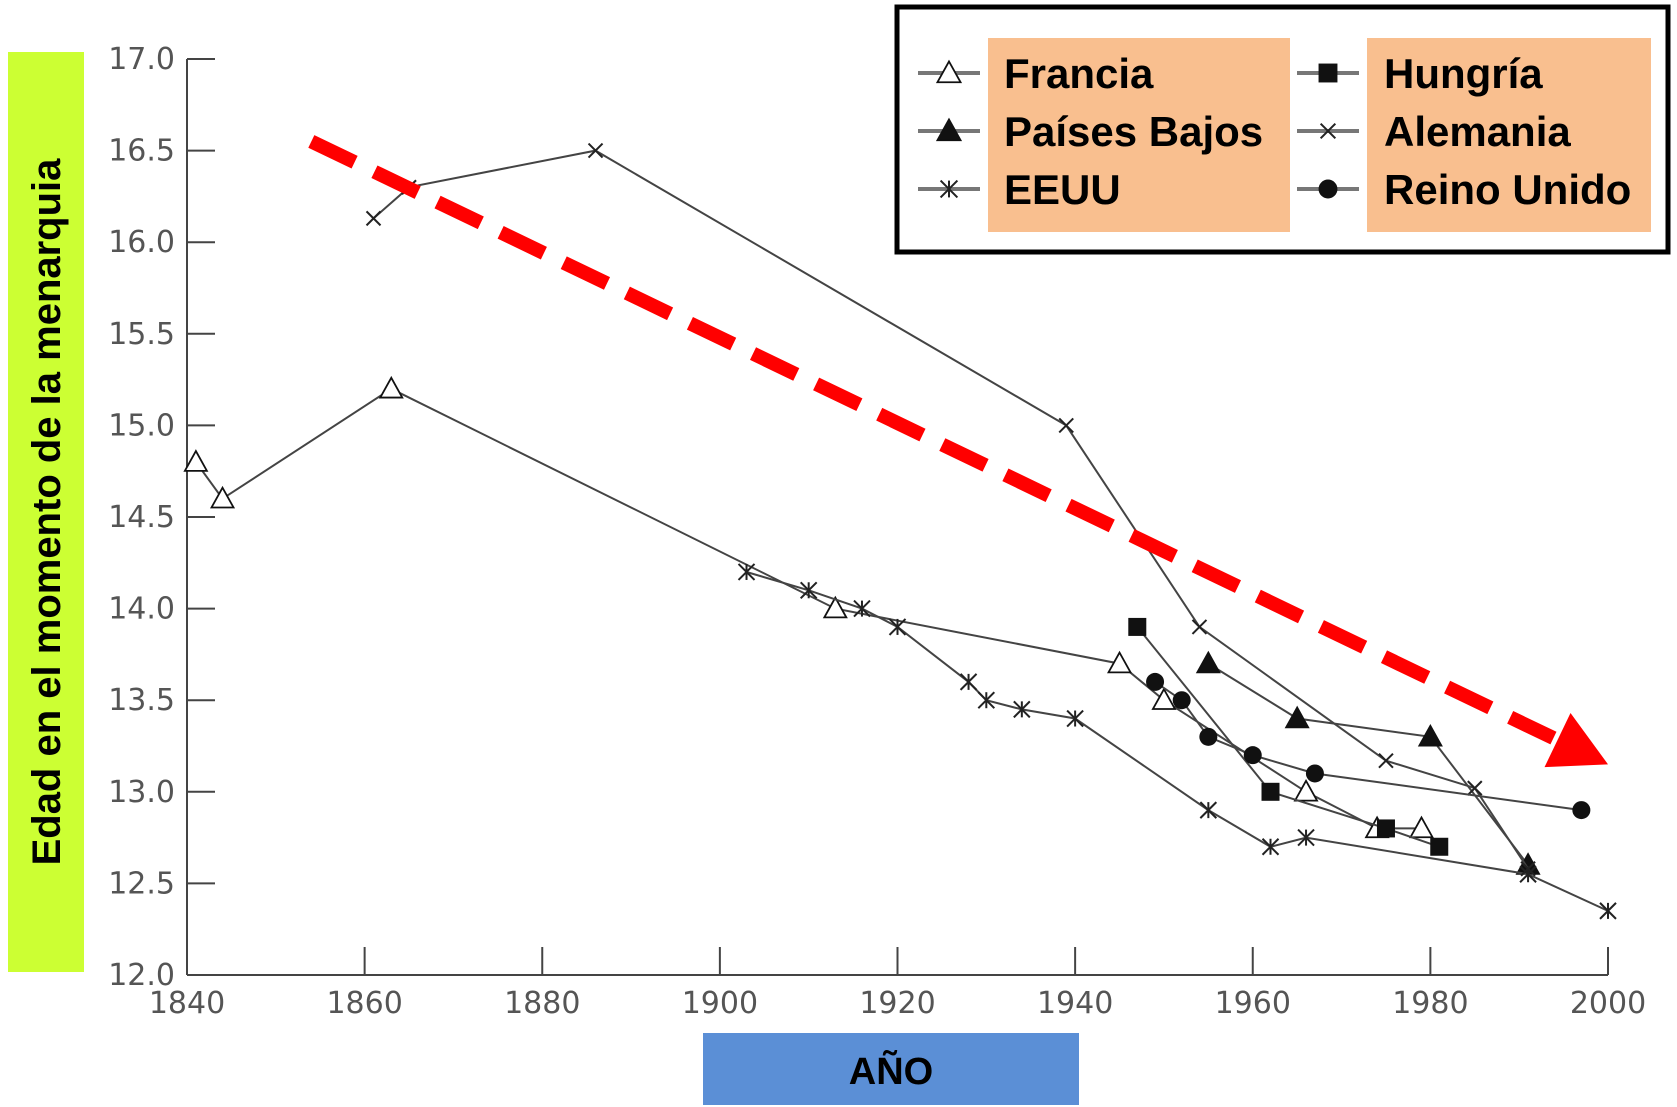 The width and height of the screenshot is (1677, 1107). Describe the element at coordinates (141, 792) in the screenshot. I see `y-tick-label: 13.0` at that location.